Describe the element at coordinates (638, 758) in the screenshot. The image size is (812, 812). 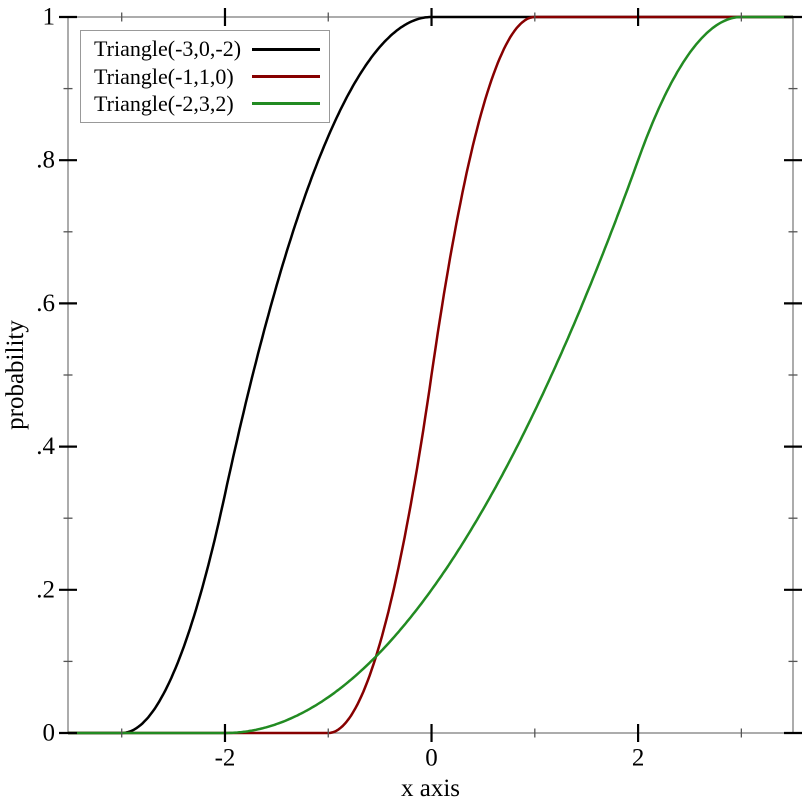
I see `tick-label: 2` at that location.